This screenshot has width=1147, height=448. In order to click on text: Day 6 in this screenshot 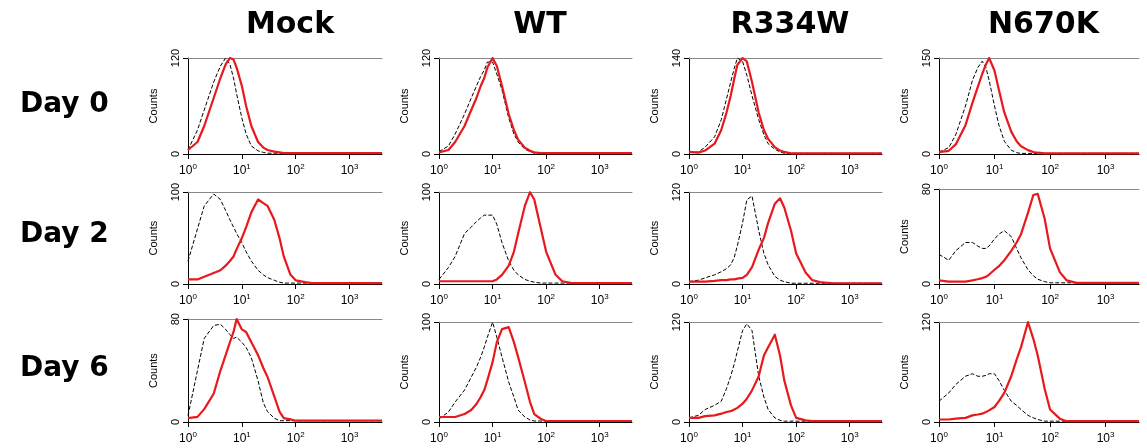, I will do `click(64, 366)`.